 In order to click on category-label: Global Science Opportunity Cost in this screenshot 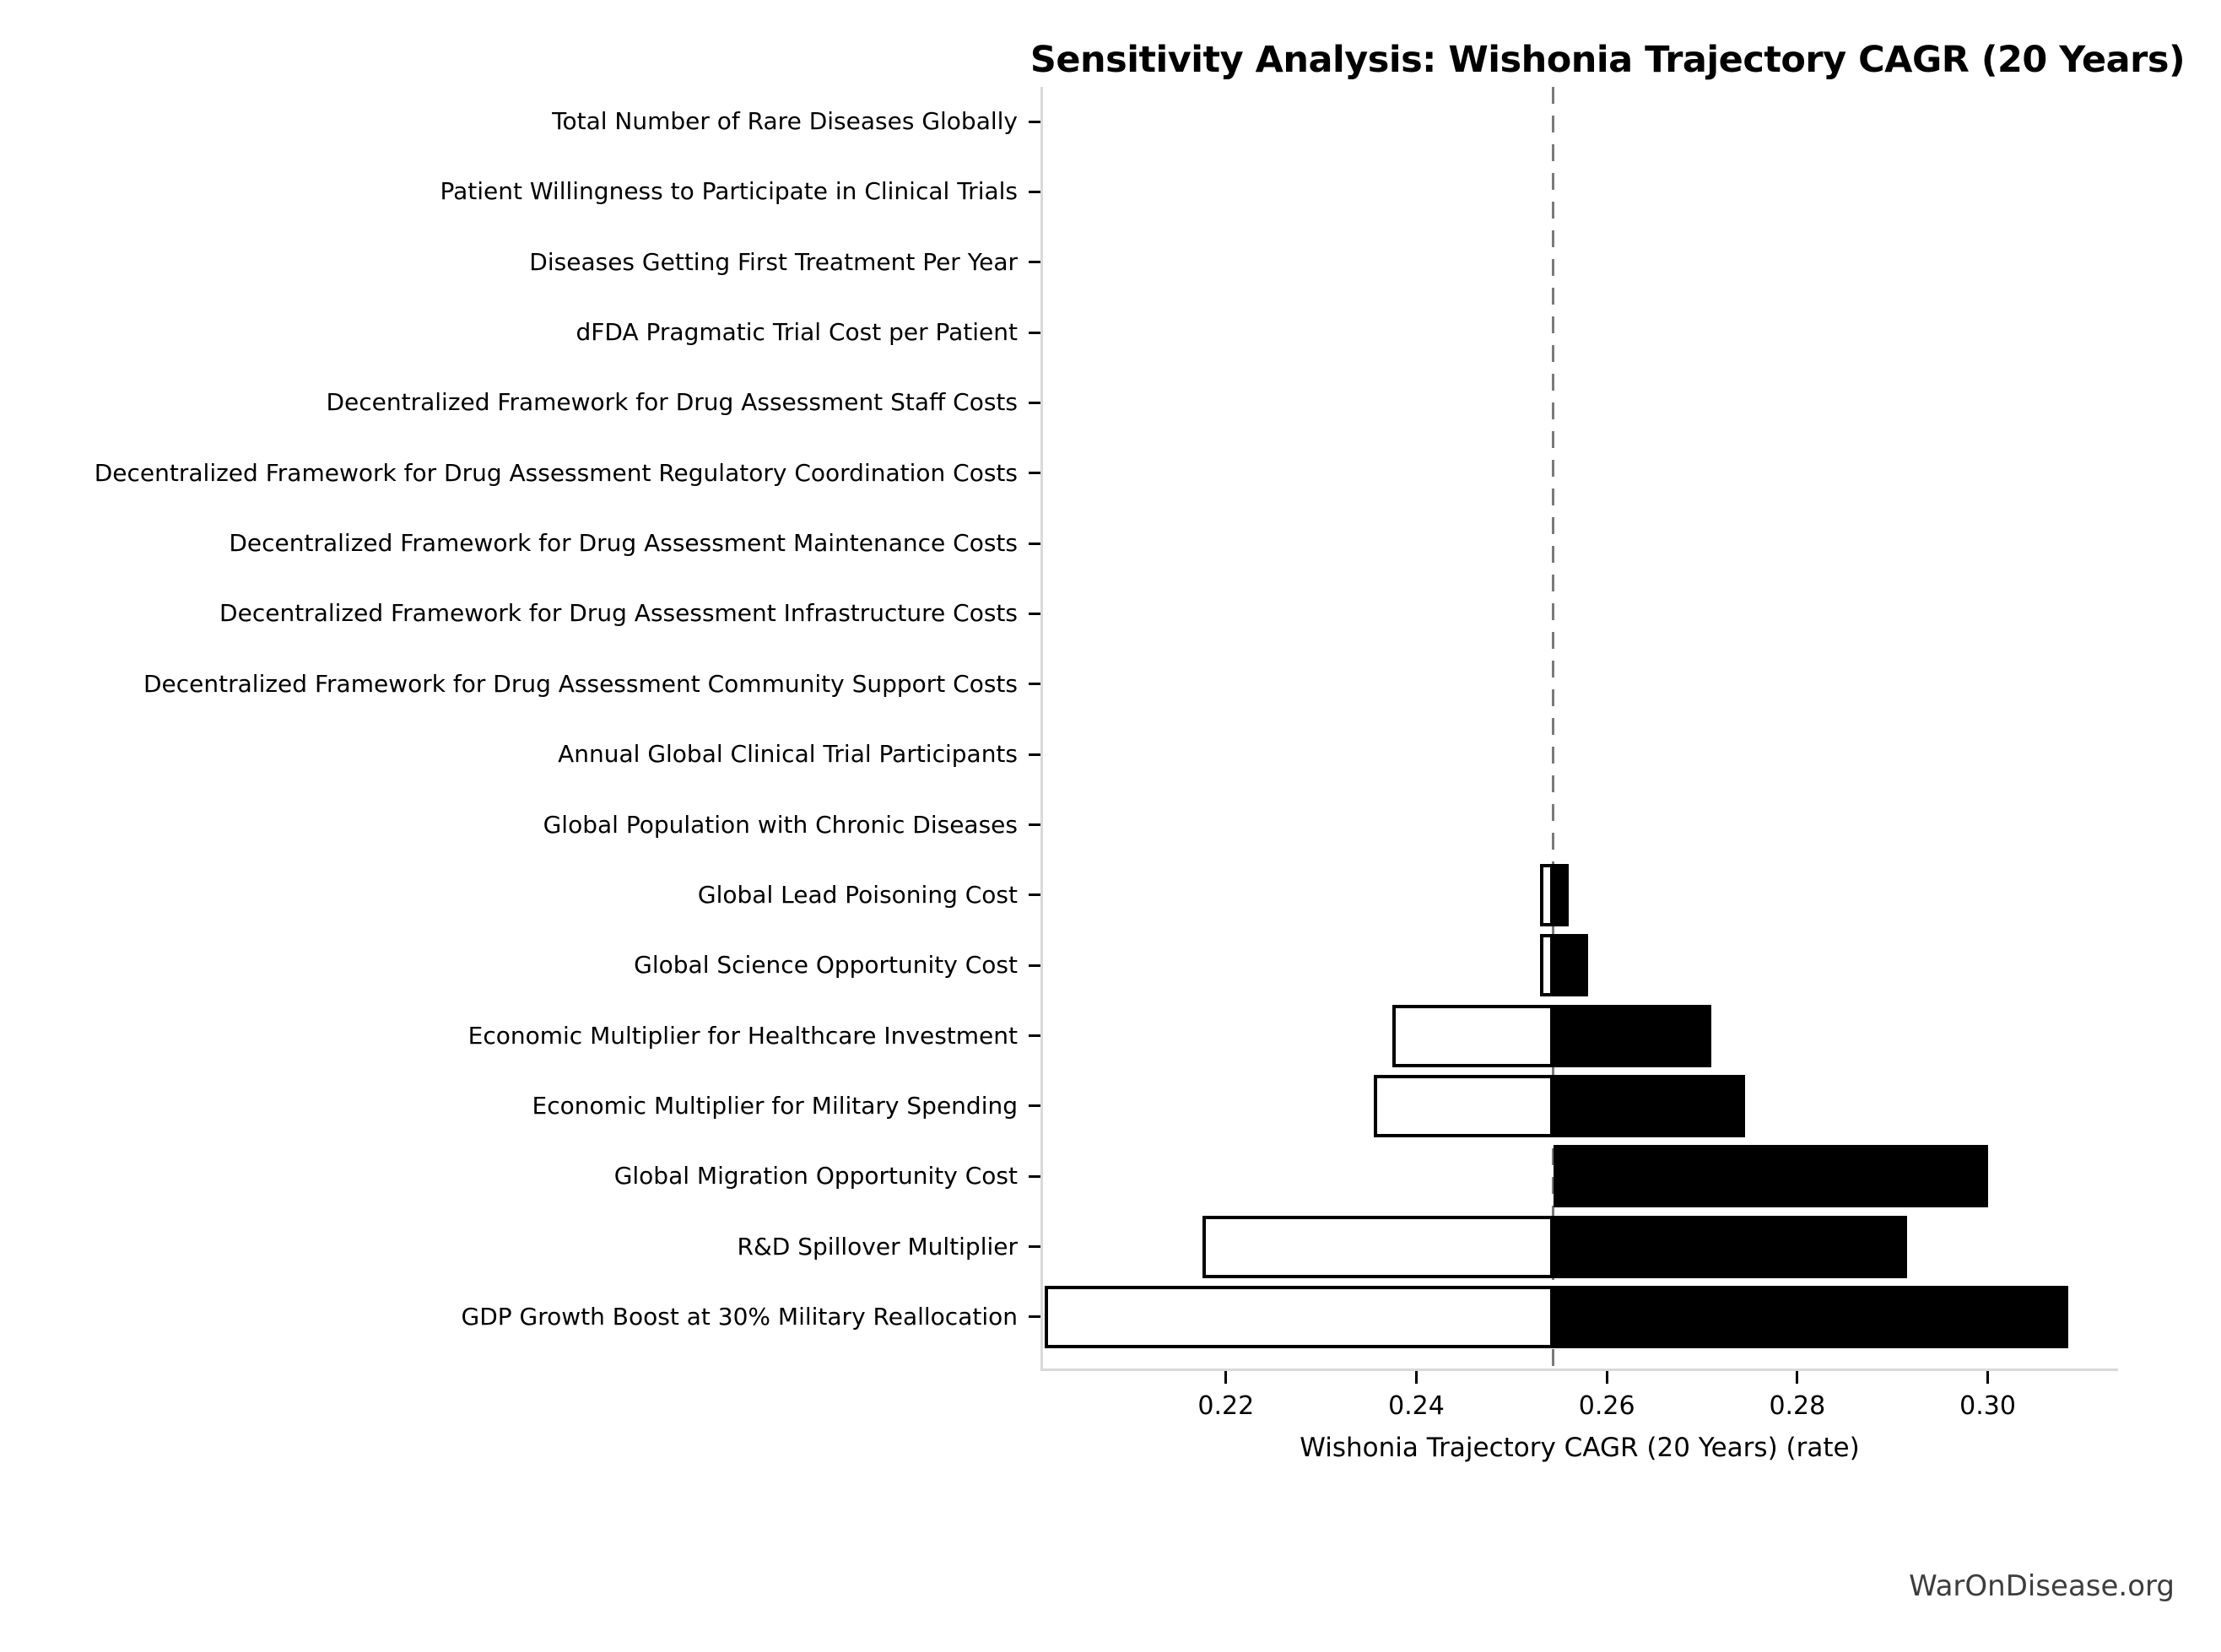, I will do `click(826, 966)`.